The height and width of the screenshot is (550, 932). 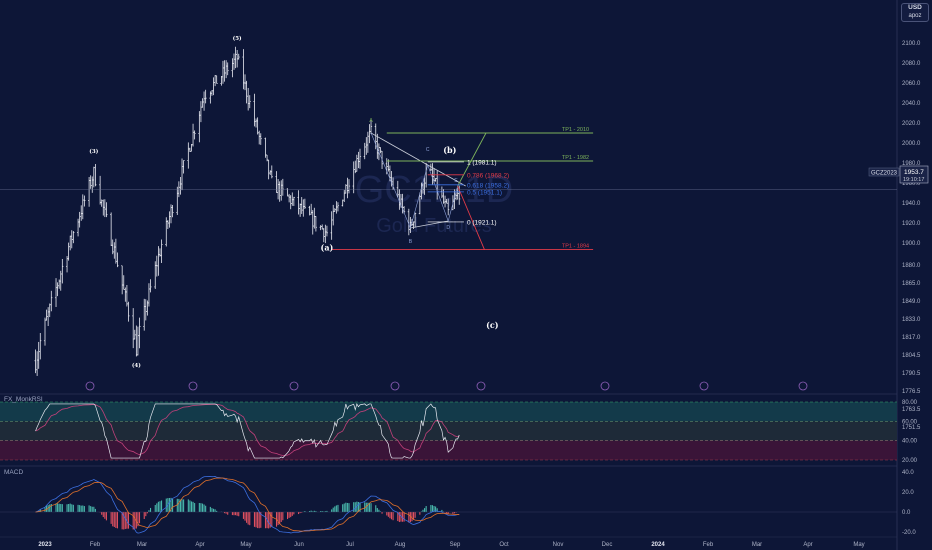 I want to click on price-tag-symbol: GCZ2023, so click(x=884, y=174).